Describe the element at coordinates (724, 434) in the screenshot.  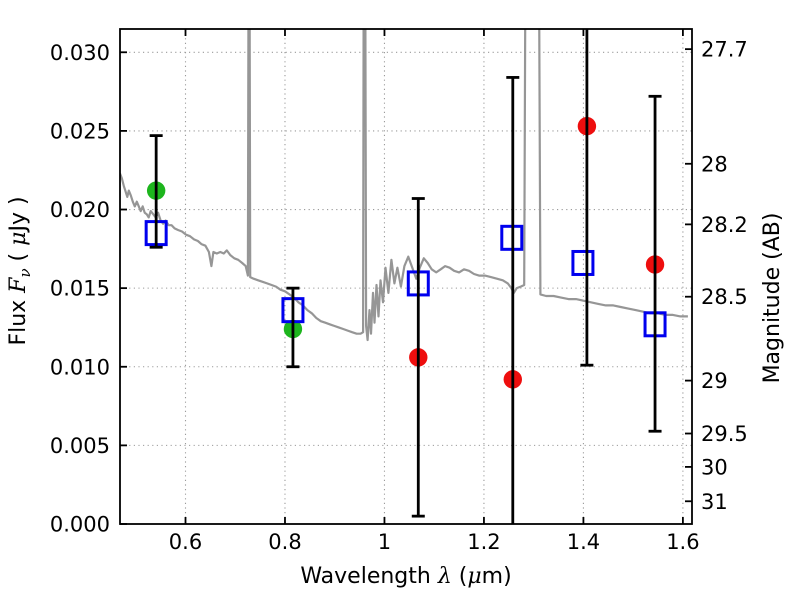
I see `y2-tick-label: 29.5` at that location.